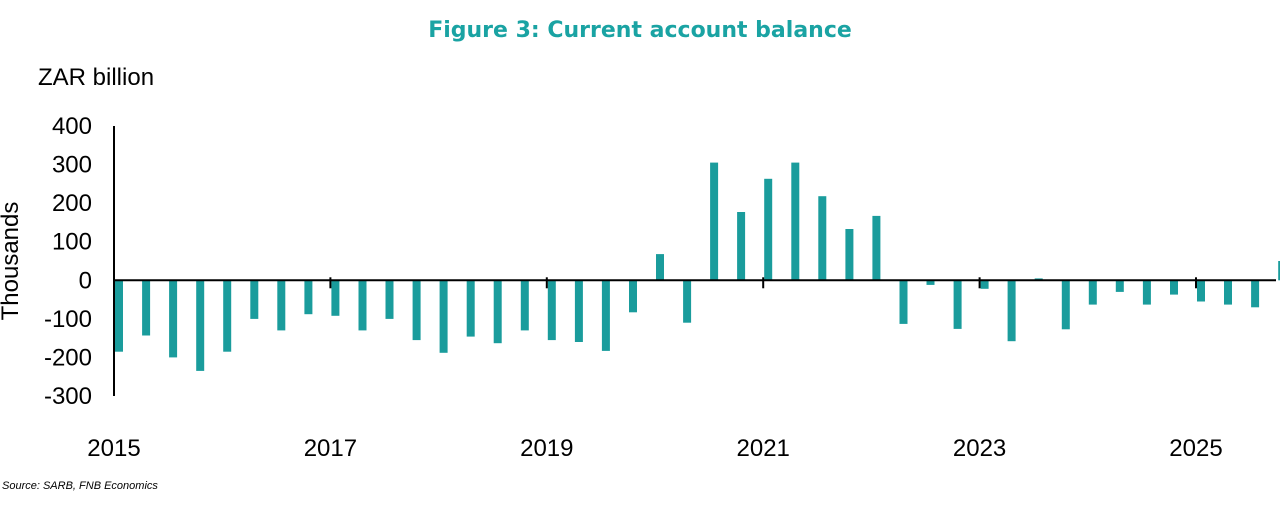 This screenshot has height=520, width=1280. I want to click on y-tick-label: -200, so click(68, 357).